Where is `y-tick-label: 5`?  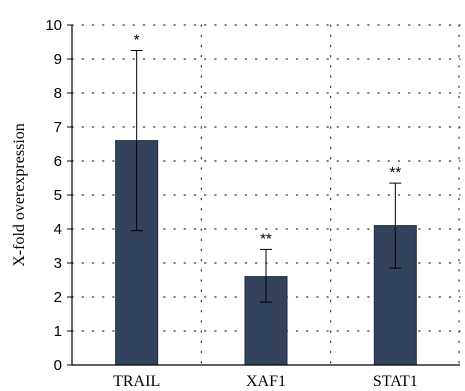 y-tick-label: 5 is located at coordinates (58, 195).